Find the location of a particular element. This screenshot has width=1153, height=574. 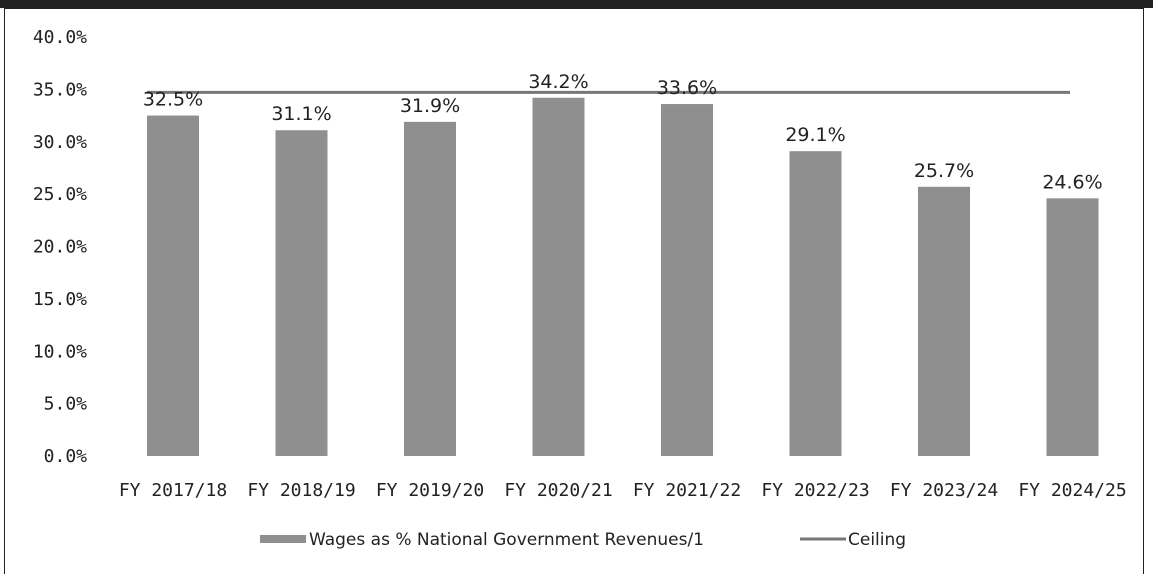

y-tick-label: 20.0% is located at coordinates (60, 247).